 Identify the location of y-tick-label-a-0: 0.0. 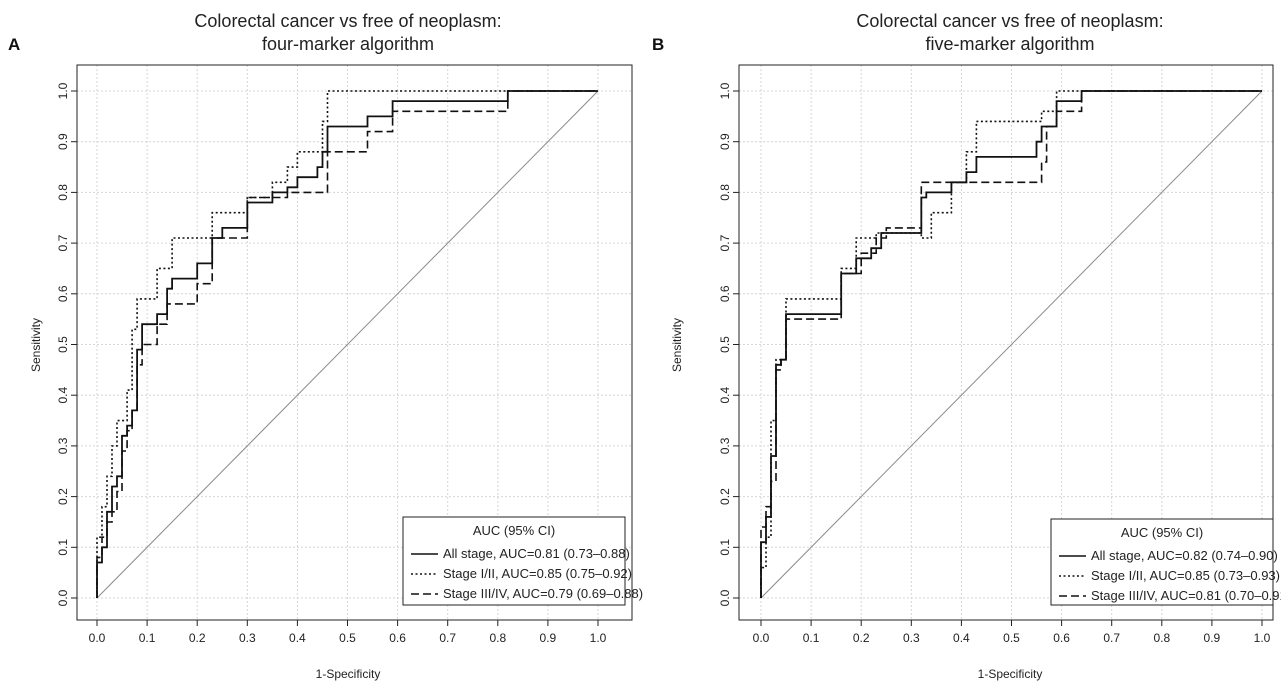
(63, 597).